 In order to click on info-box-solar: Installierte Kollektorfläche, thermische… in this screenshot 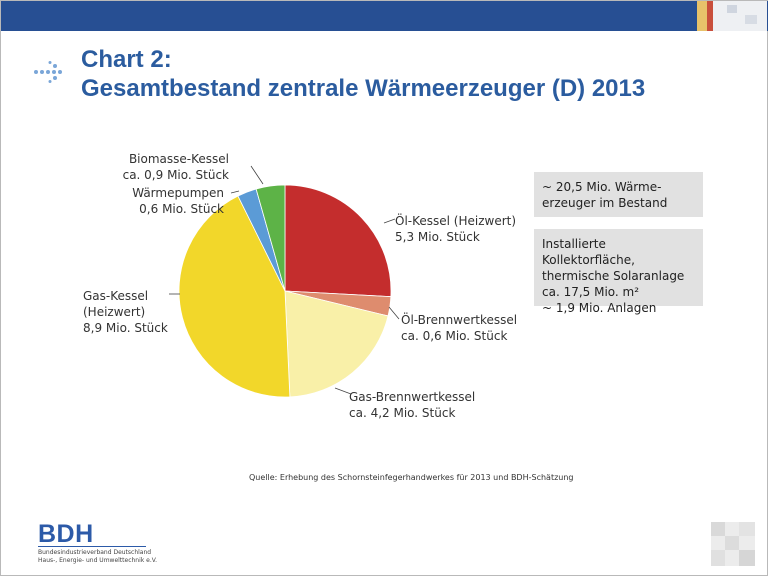, I will do `click(618, 272)`.